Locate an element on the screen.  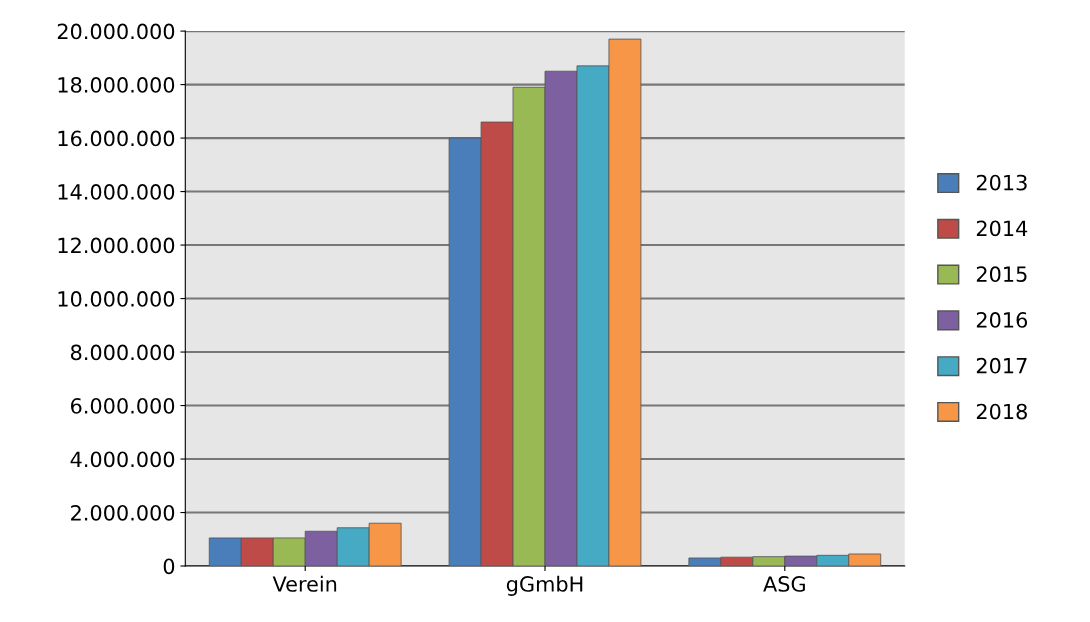
x-tick-label: ASG is located at coordinates (784, 584).